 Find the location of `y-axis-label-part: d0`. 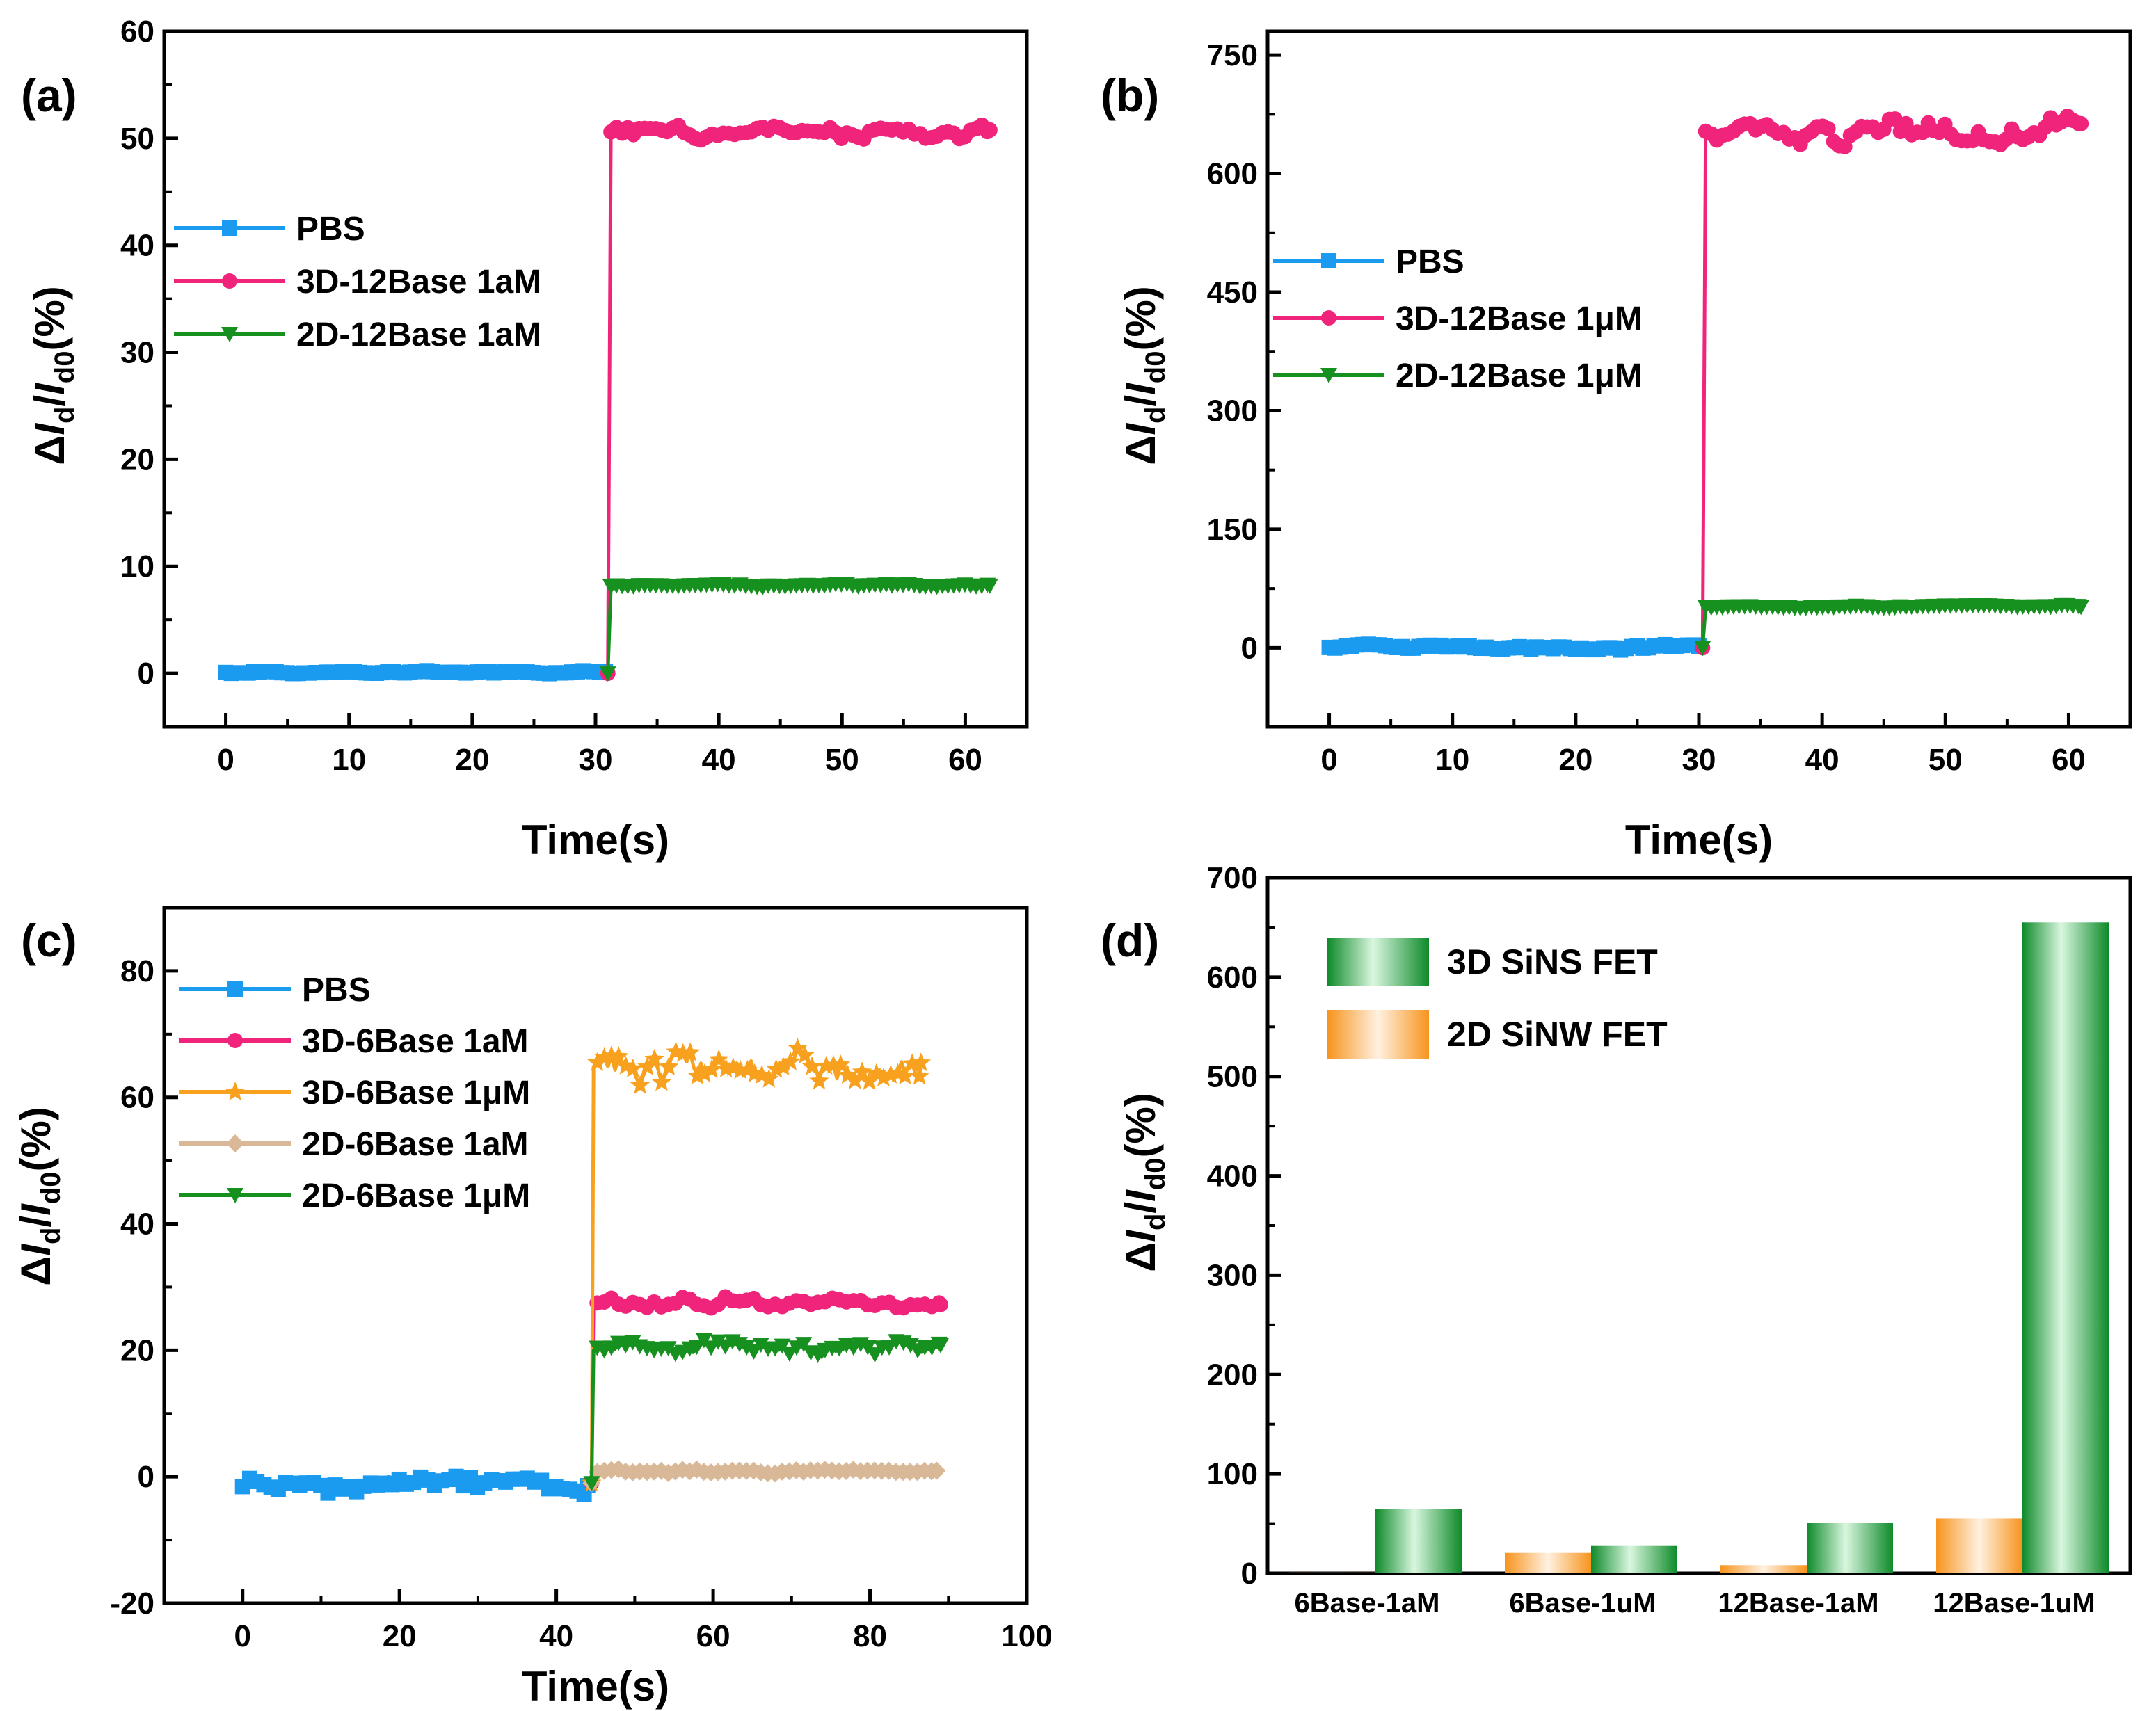

y-axis-label-part: d0 is located at coordinates (1155, 367).